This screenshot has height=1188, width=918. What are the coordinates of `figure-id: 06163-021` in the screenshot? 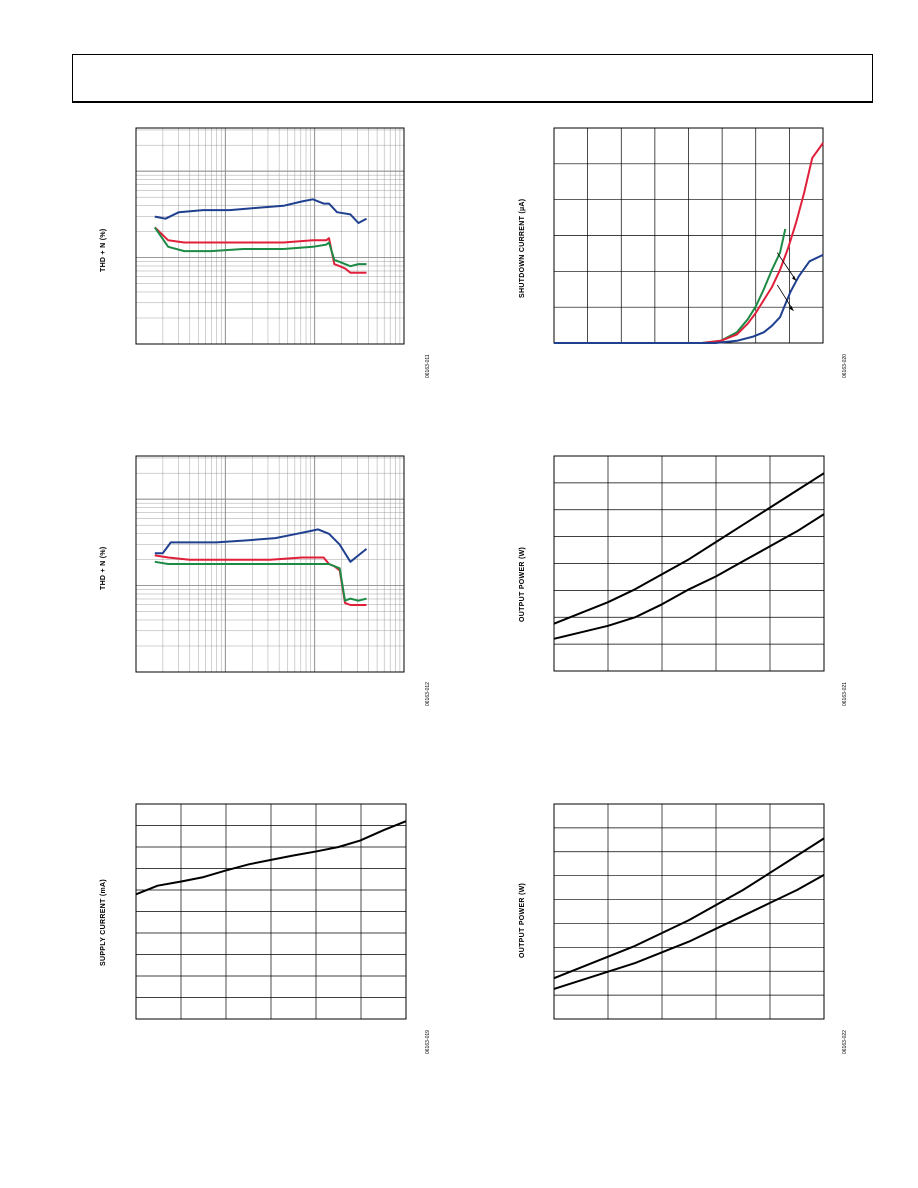 It's located at (845, 694).